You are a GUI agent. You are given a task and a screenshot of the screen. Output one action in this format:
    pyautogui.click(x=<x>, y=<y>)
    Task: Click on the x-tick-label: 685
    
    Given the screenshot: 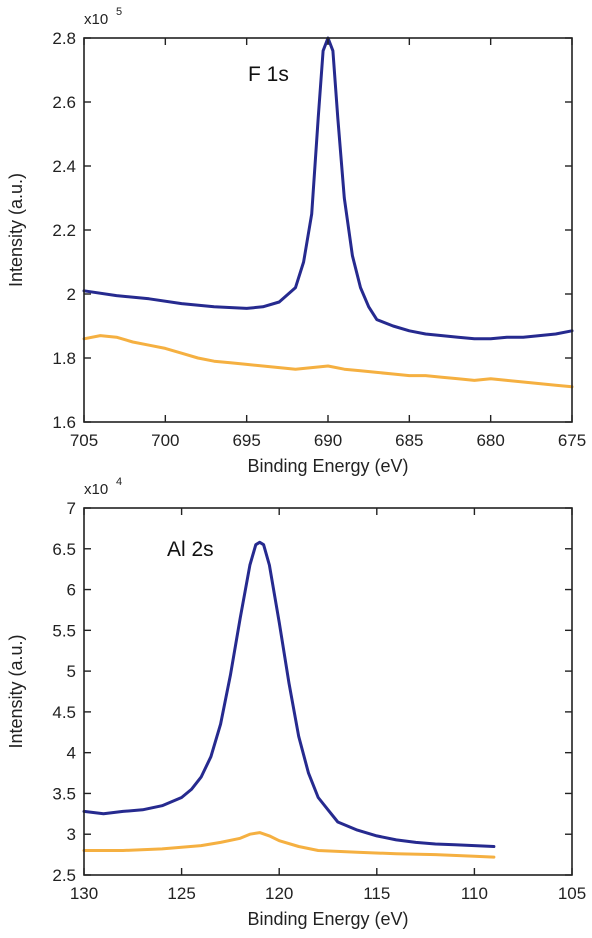 What is the action you would take?
    pyautogui.click(x=409, y=440)
    